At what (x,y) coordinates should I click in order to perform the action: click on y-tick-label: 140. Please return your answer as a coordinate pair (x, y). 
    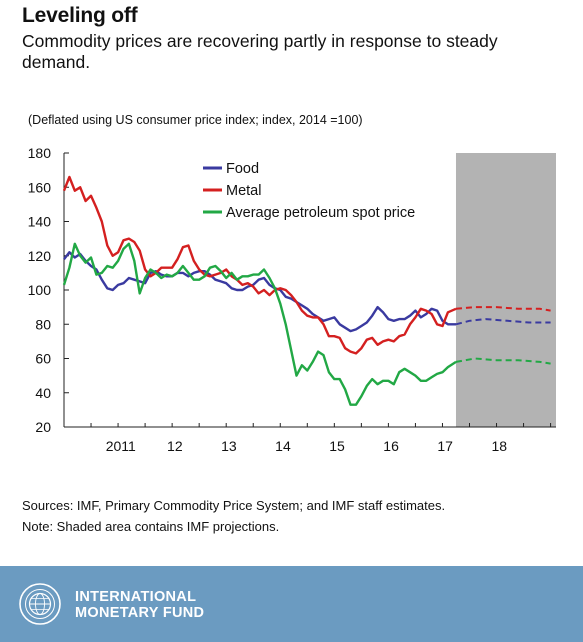
    Looking at the image, I should click on (40, 222).